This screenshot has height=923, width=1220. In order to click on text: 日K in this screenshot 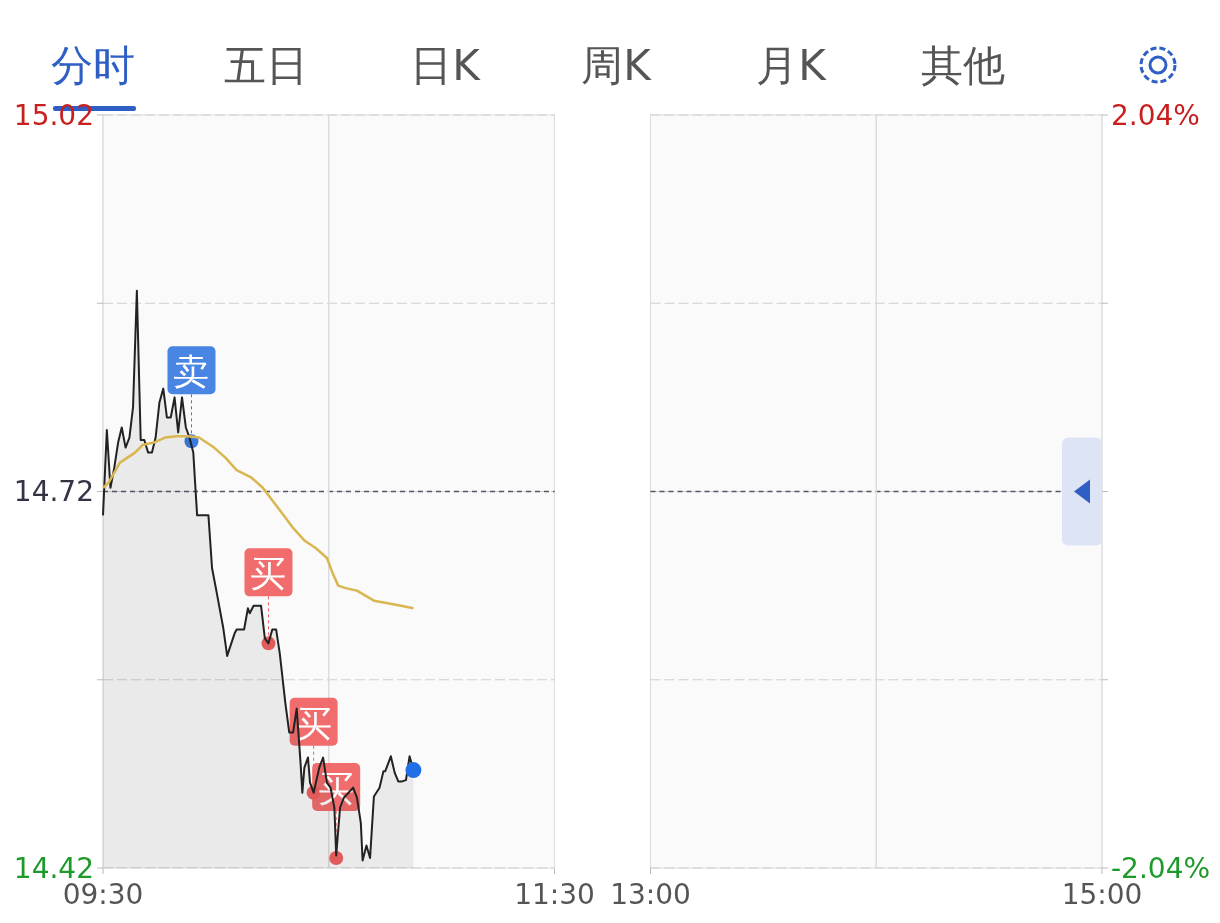, I will do `click(446, 65)`.